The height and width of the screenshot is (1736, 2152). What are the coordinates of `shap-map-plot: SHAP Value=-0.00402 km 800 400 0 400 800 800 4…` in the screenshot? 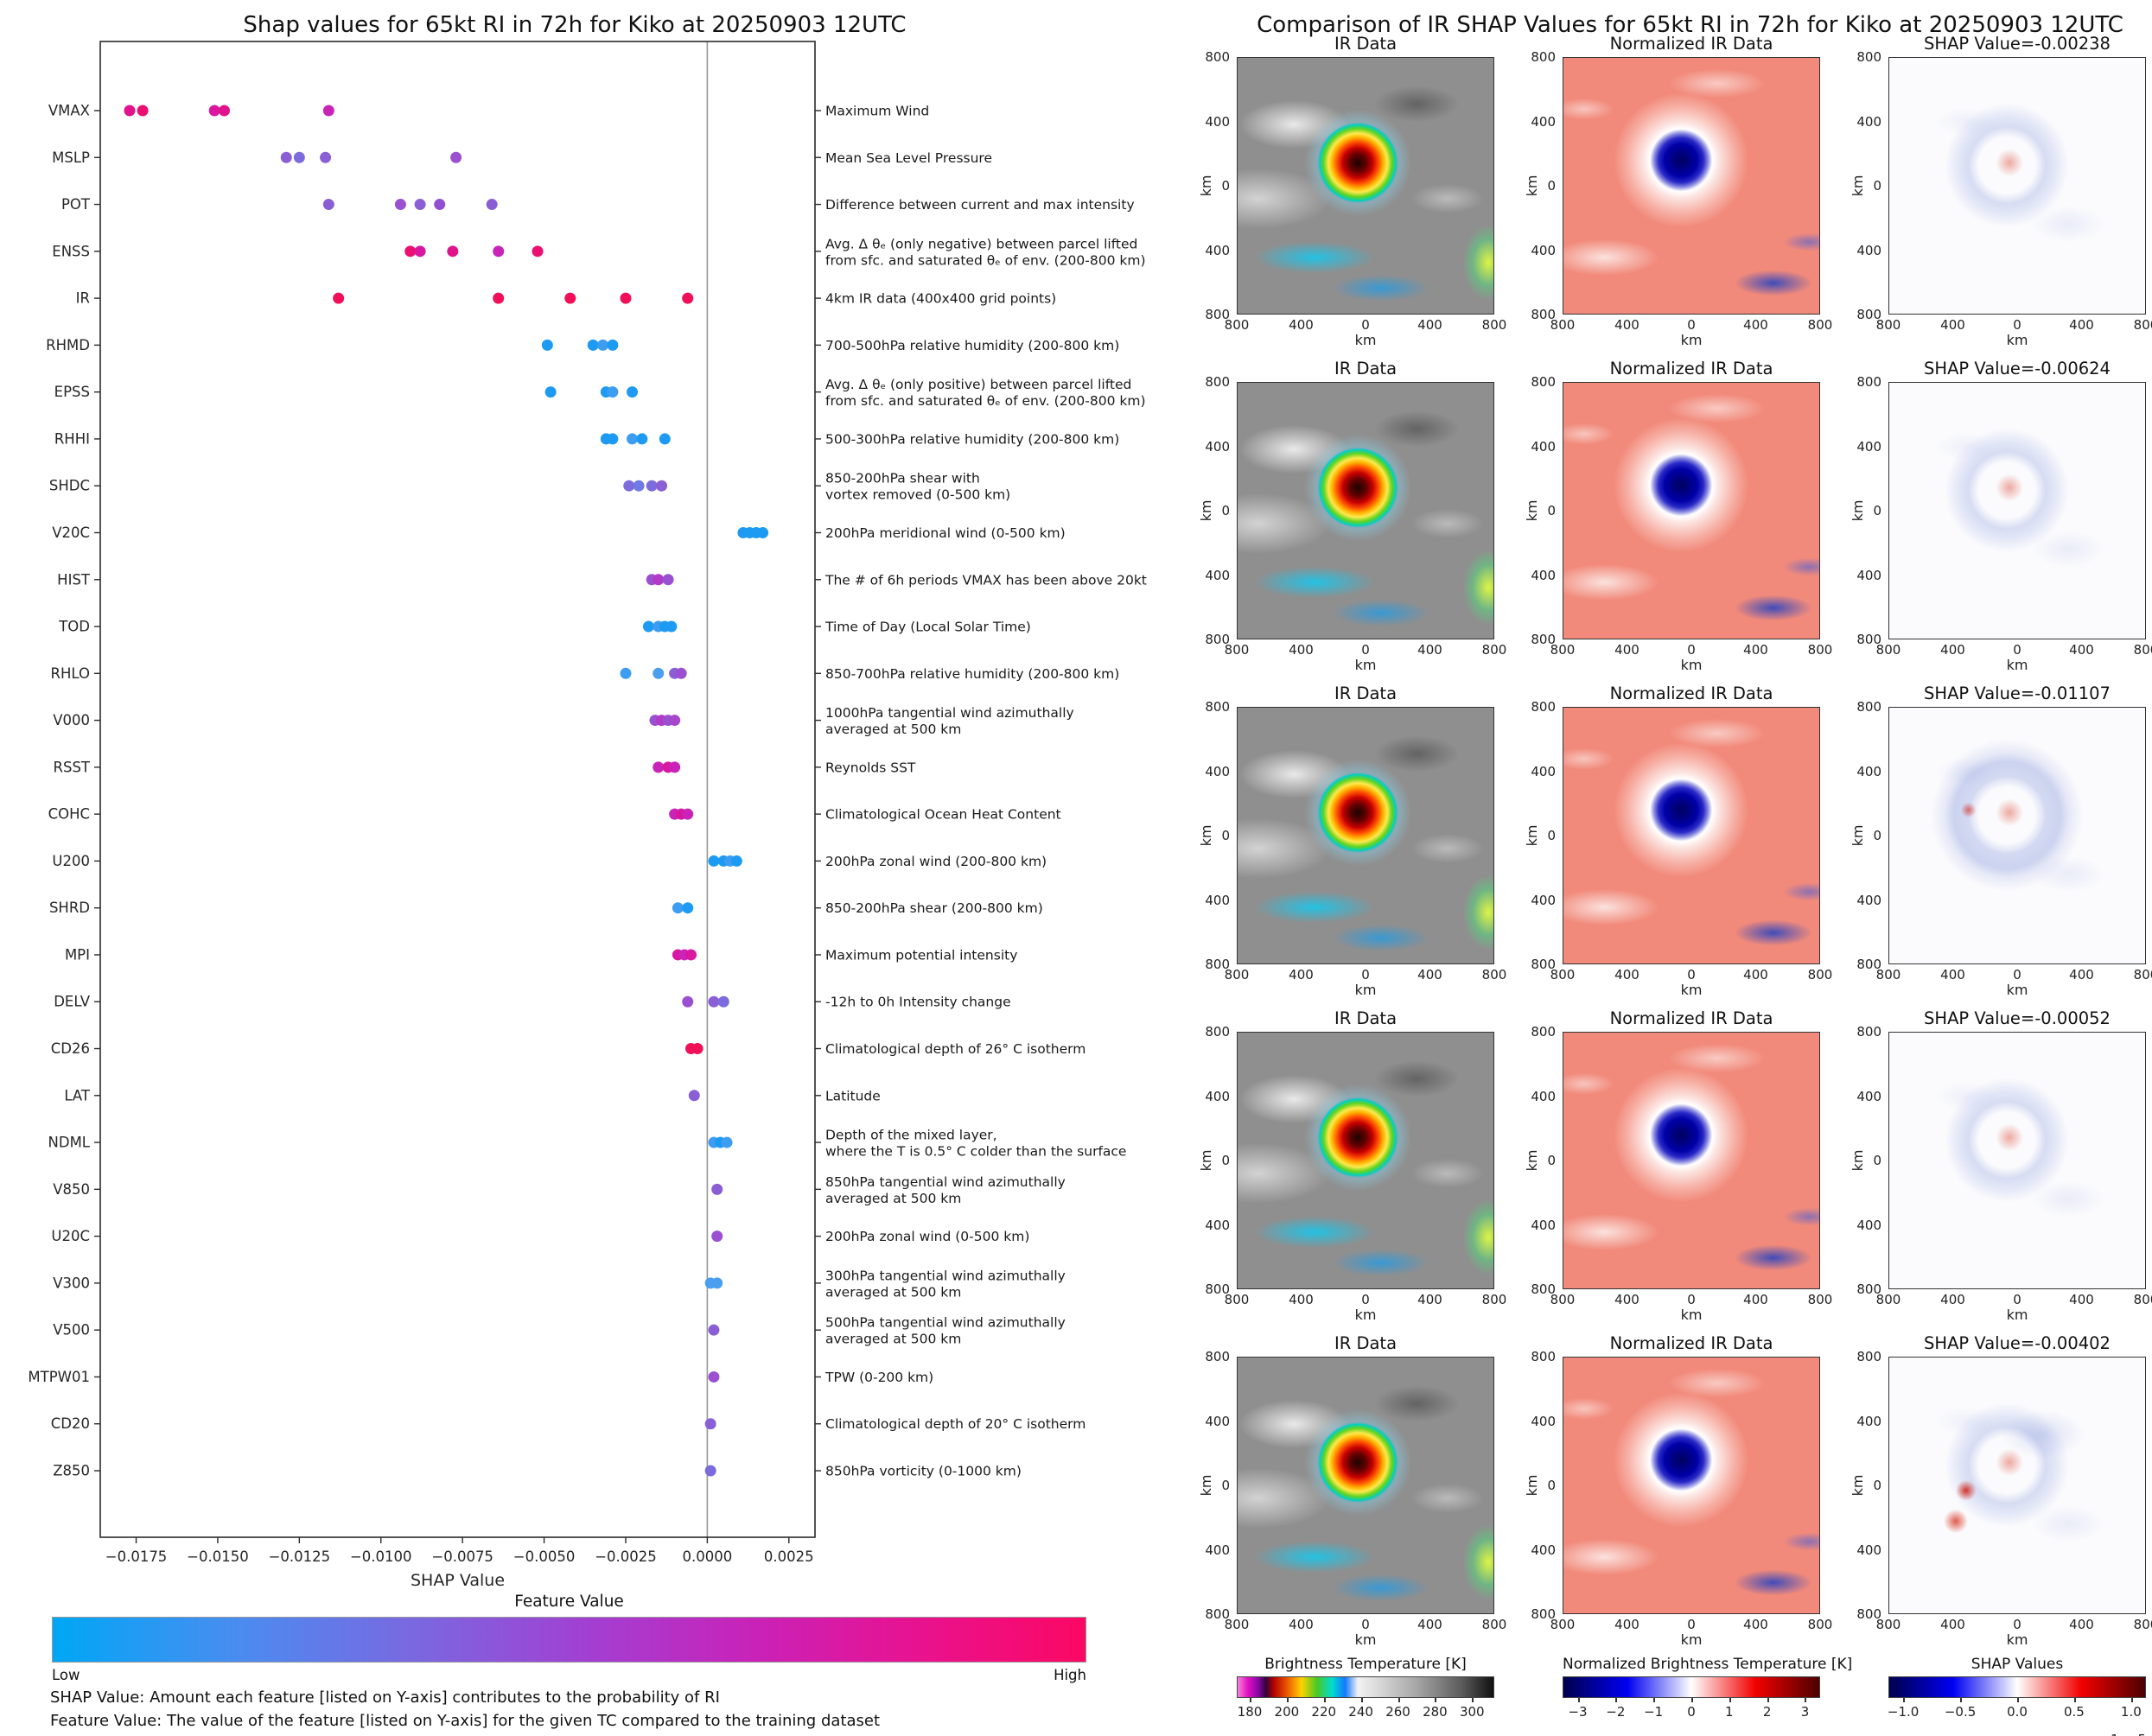 It's located at (1998, 1490).